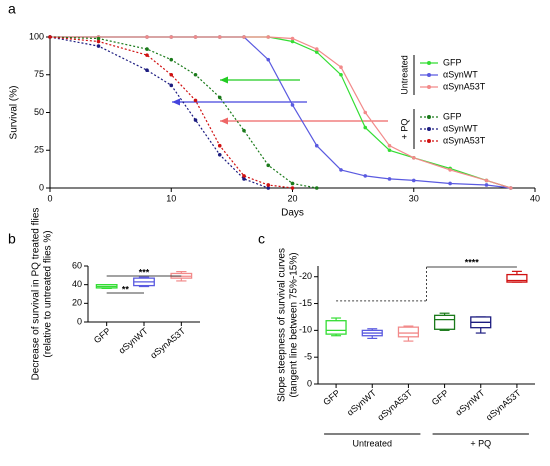  What do you see at coordinates (292, 198) in the screenshot?
I see `x-tick-label: 20` at bounding box center [292, 198].